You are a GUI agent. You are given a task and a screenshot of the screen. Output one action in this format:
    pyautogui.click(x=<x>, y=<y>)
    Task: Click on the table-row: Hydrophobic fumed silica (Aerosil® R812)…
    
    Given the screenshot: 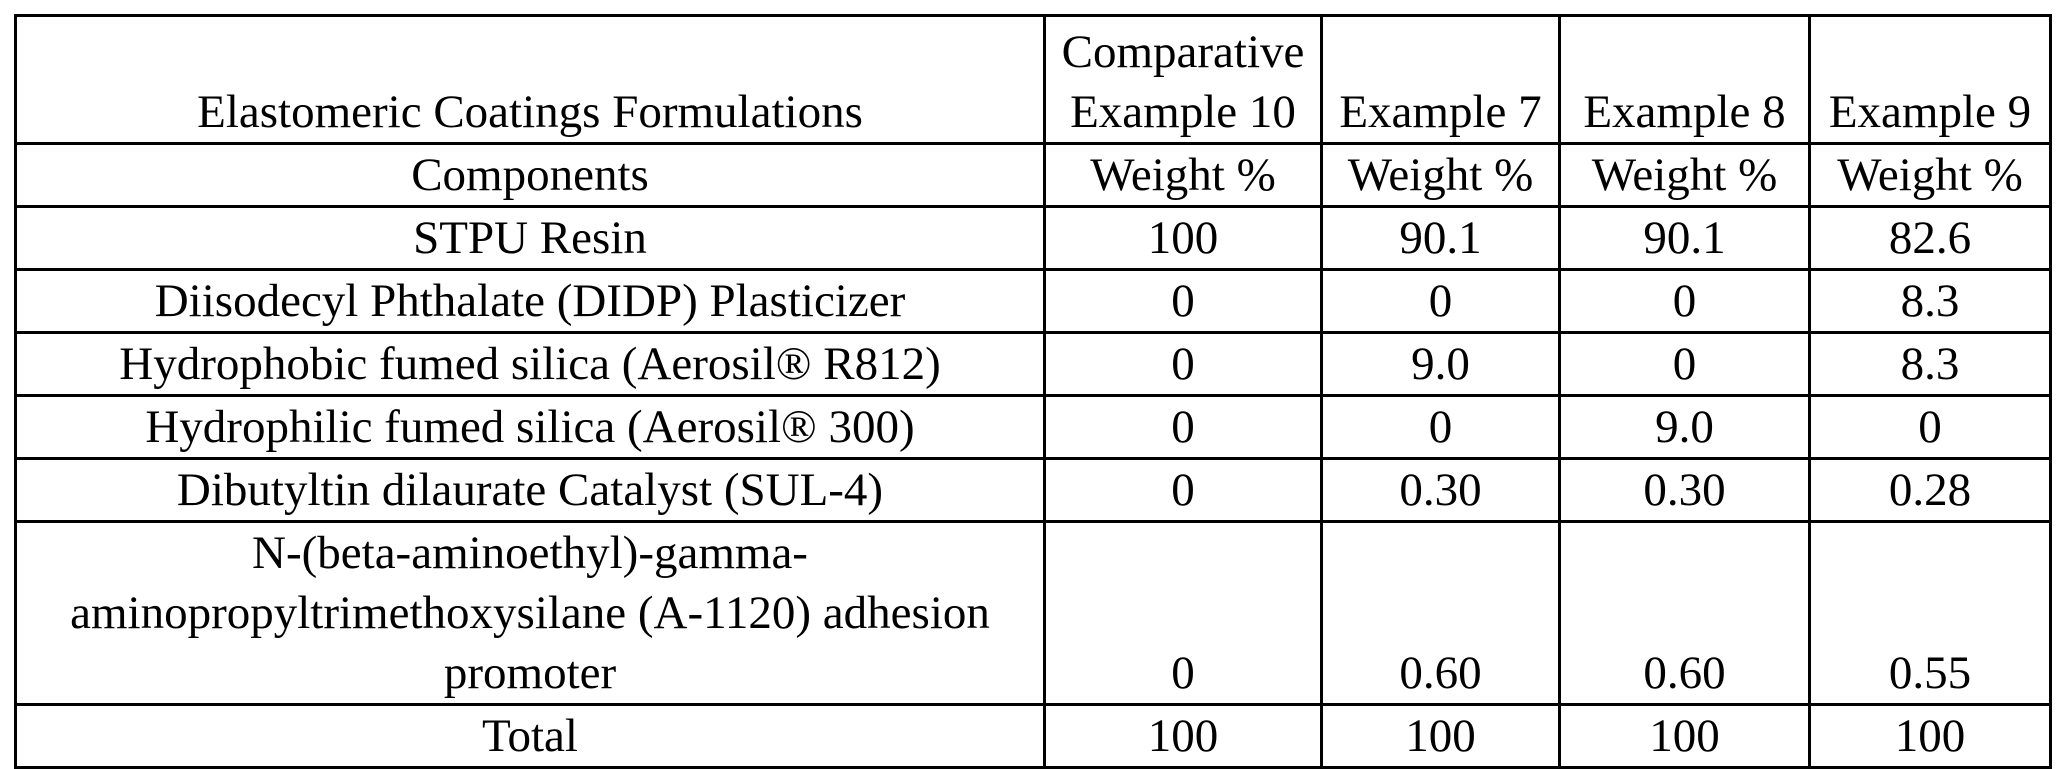 What is the action you would take?
    pyautogui.click(x=1033, y=364)
    